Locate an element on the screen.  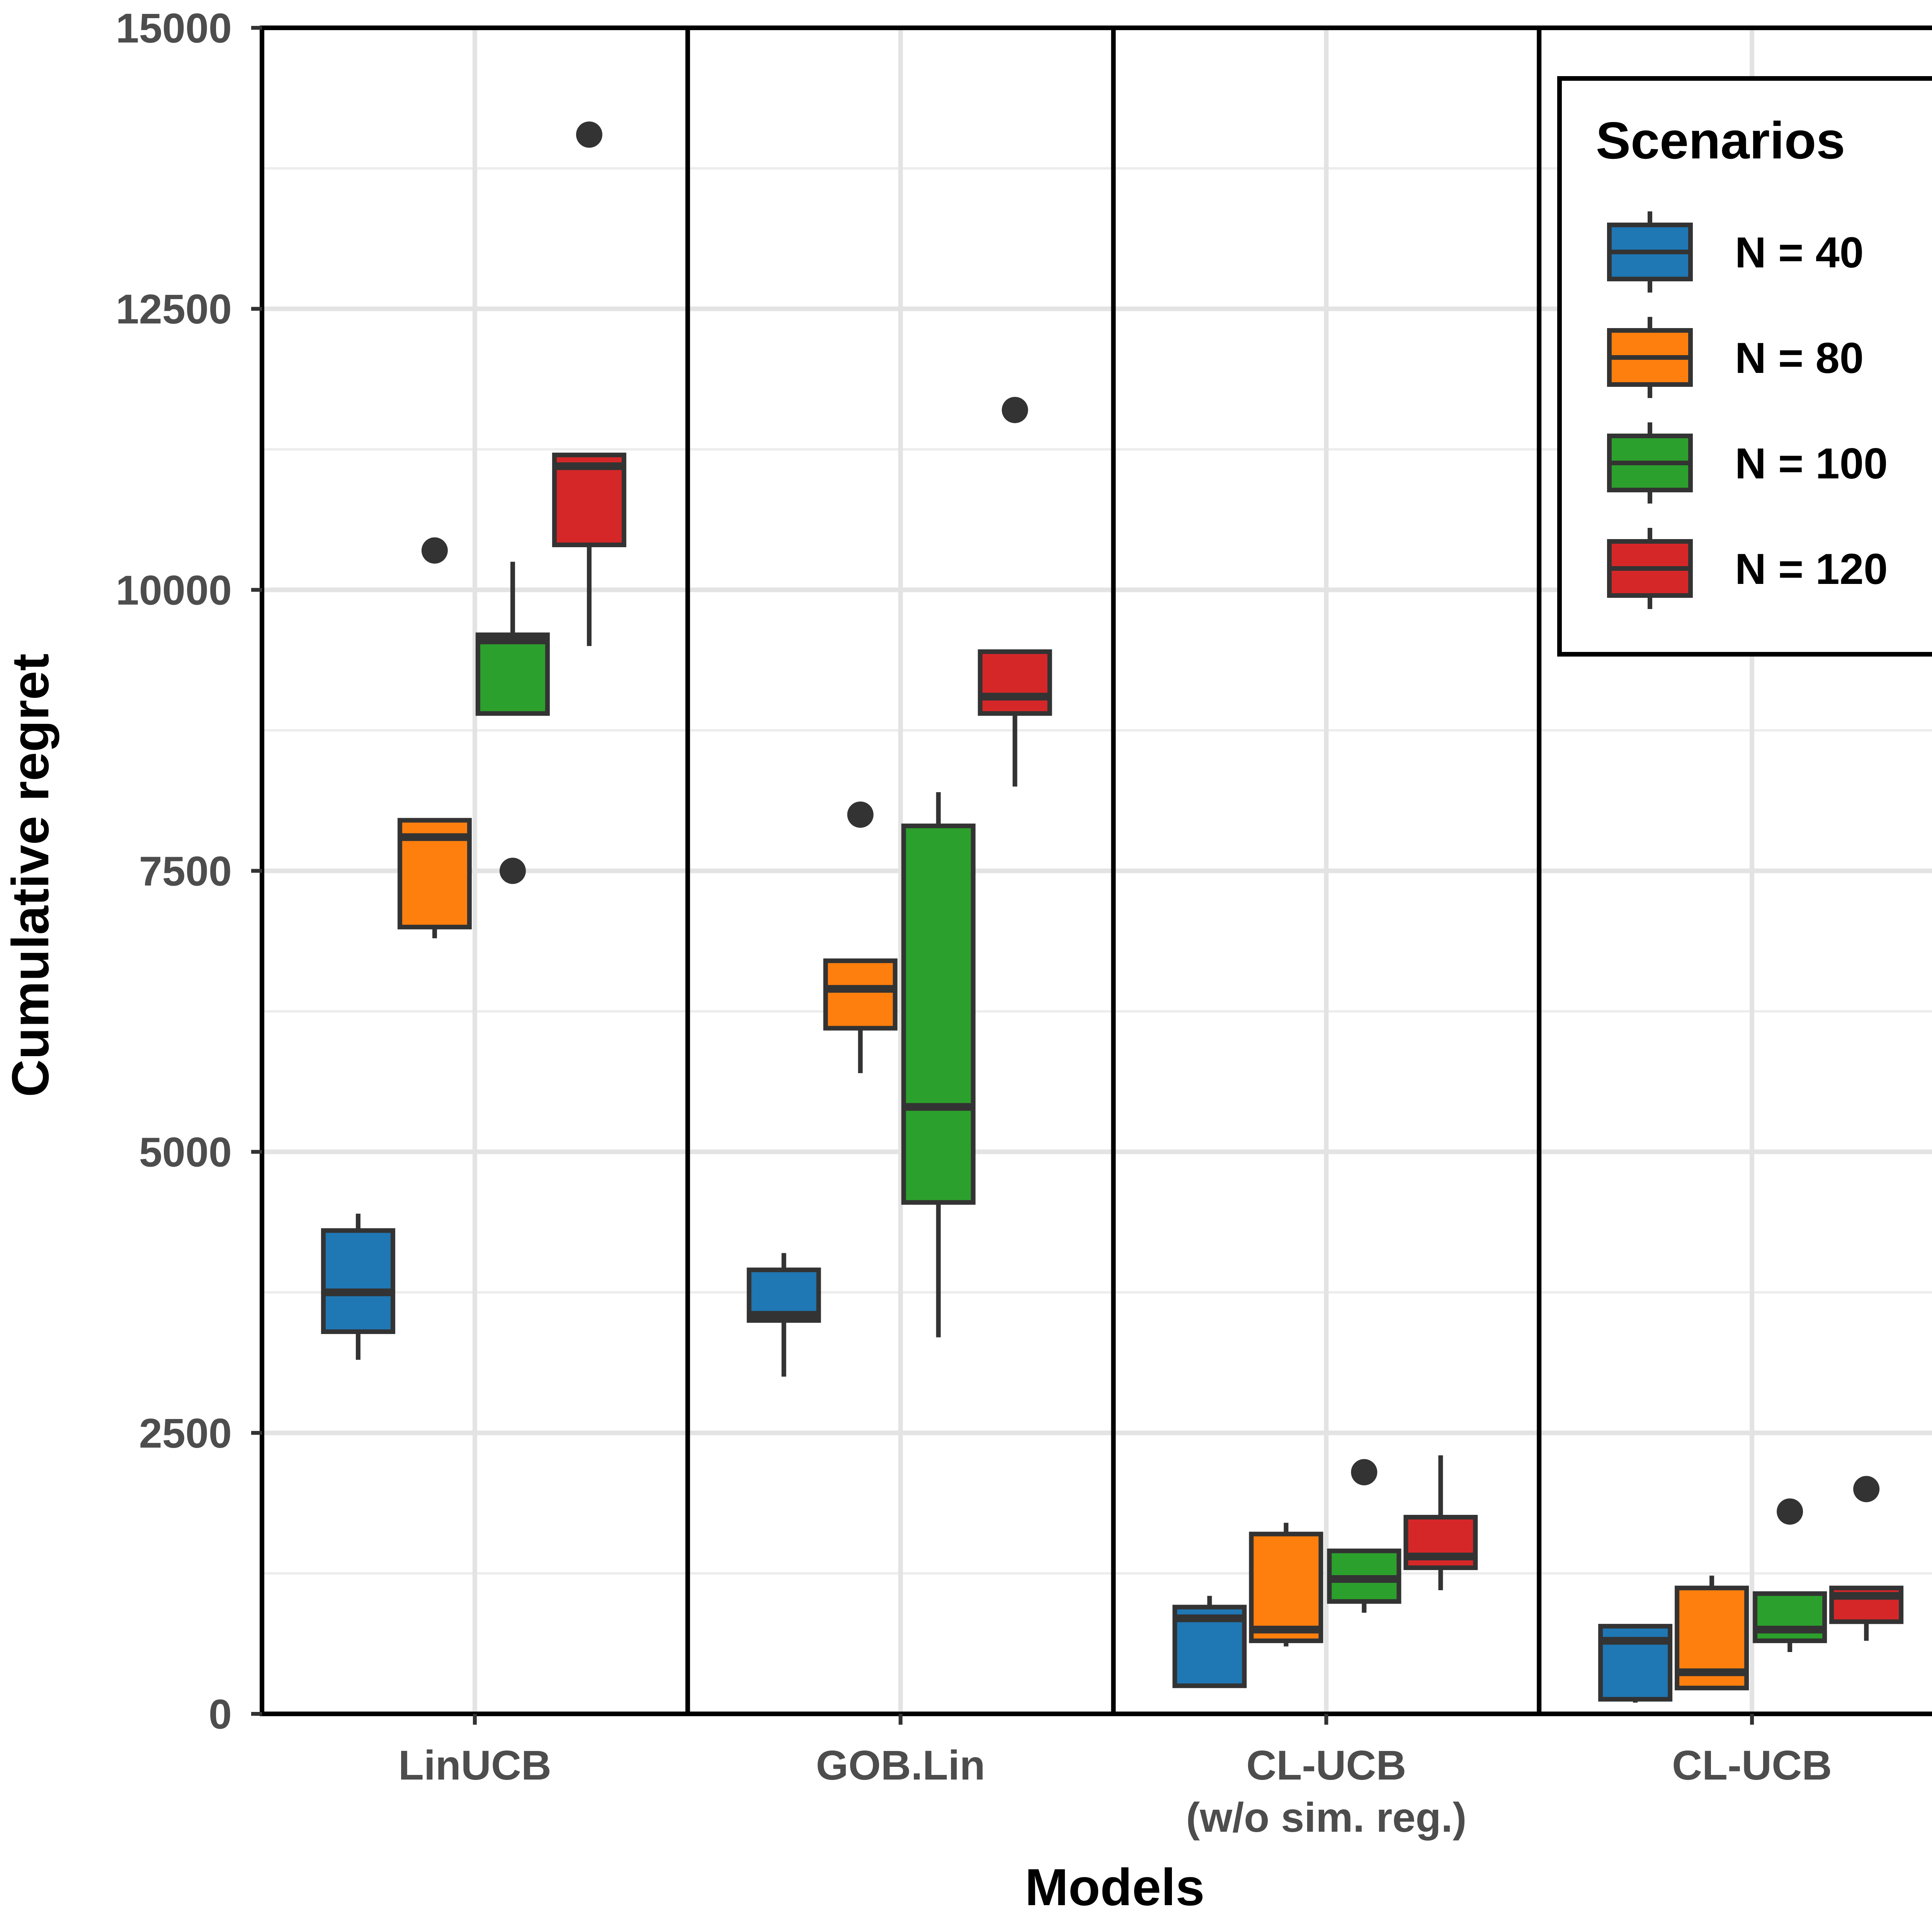
legend-entry: N = 100 is located at coordinates (1747, 463).